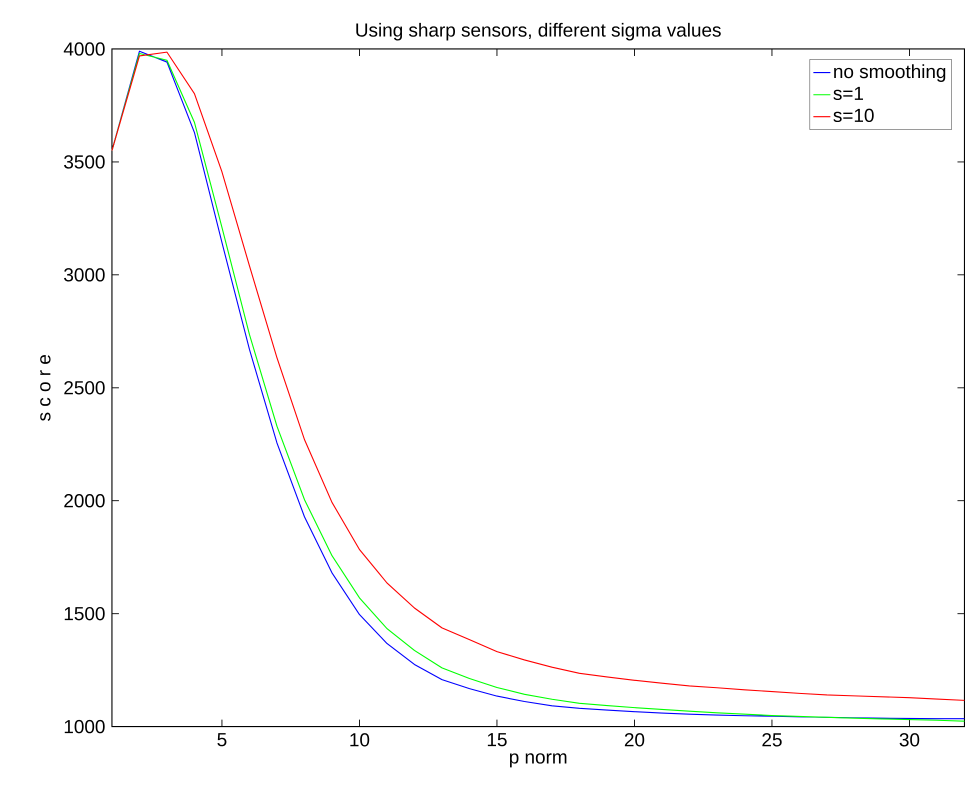 The width and height of the screenshot is (965, 797). Describe the element at coordinates (45, 388) in the screenshot. I see `y-axis-title: s c o r e` at that location.